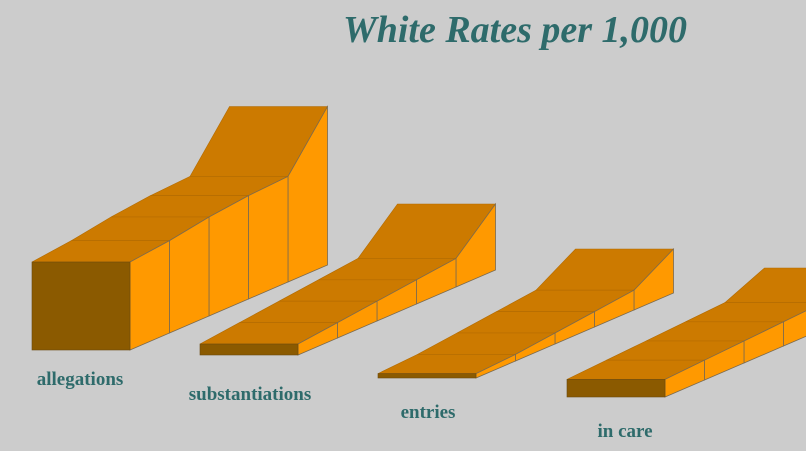  What do you see at coordinates (250, 394) in the screenshot?
I see `category-label: substantiations` at bounding box center [250, 394].